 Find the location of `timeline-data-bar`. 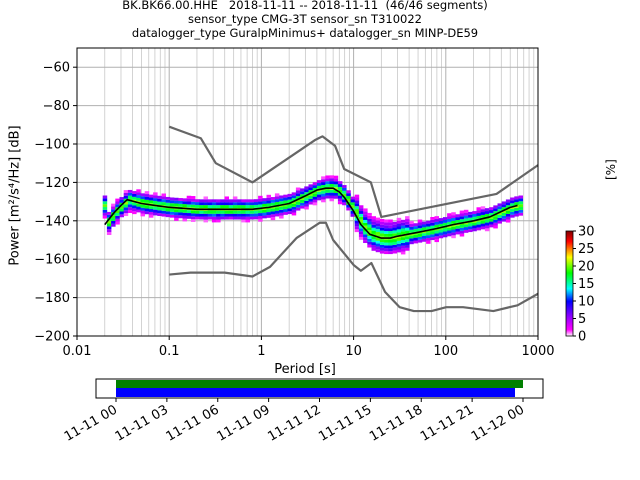

timeline-data-bar is located at coordinates (319, 384).